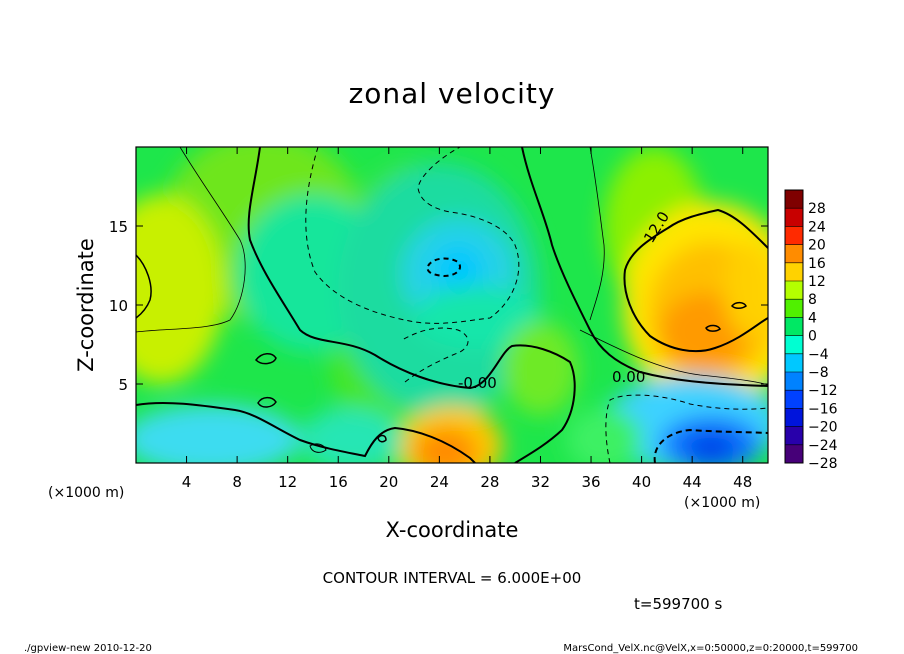  What do you see at coordinates (823, 464) in the screenshot?
I see `colorbar-label: −28` at bounding box center [823, 464].